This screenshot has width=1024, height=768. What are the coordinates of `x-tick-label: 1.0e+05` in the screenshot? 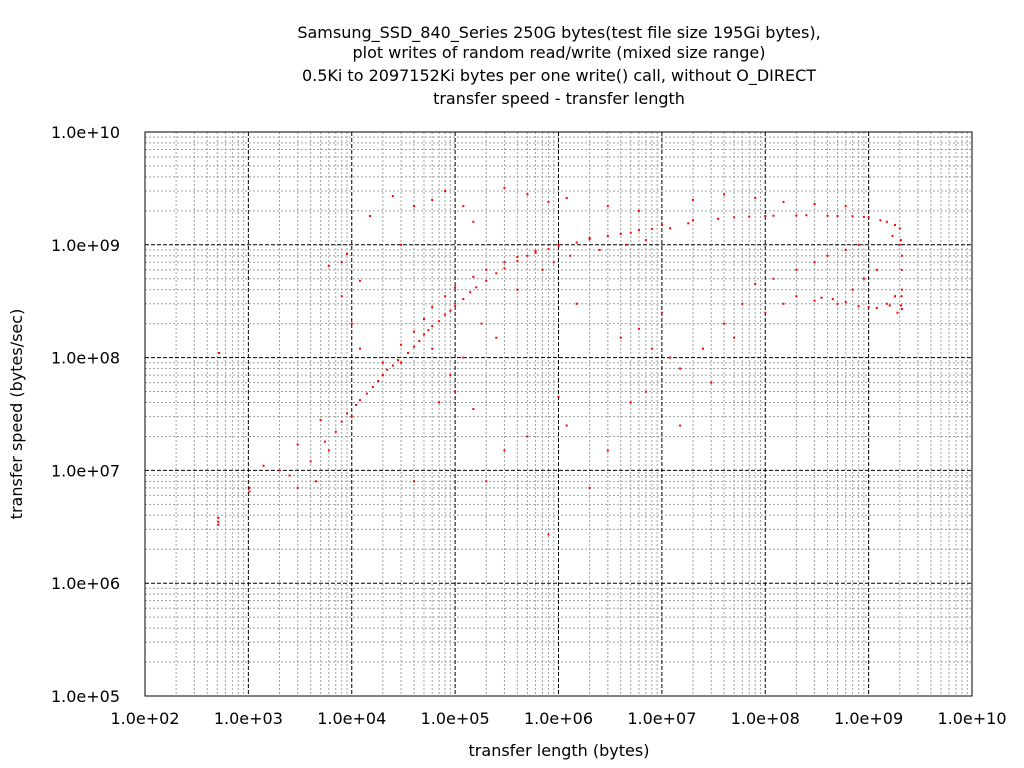 It's located at (455, 718).